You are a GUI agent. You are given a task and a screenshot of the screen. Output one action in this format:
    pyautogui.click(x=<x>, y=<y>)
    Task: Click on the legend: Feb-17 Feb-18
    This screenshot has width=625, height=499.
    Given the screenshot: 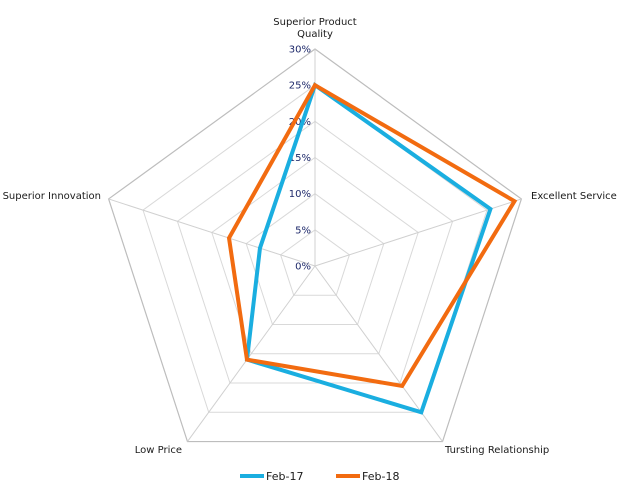 What is the action you would take?
    pyautogui.click(x=319, y=476)
    